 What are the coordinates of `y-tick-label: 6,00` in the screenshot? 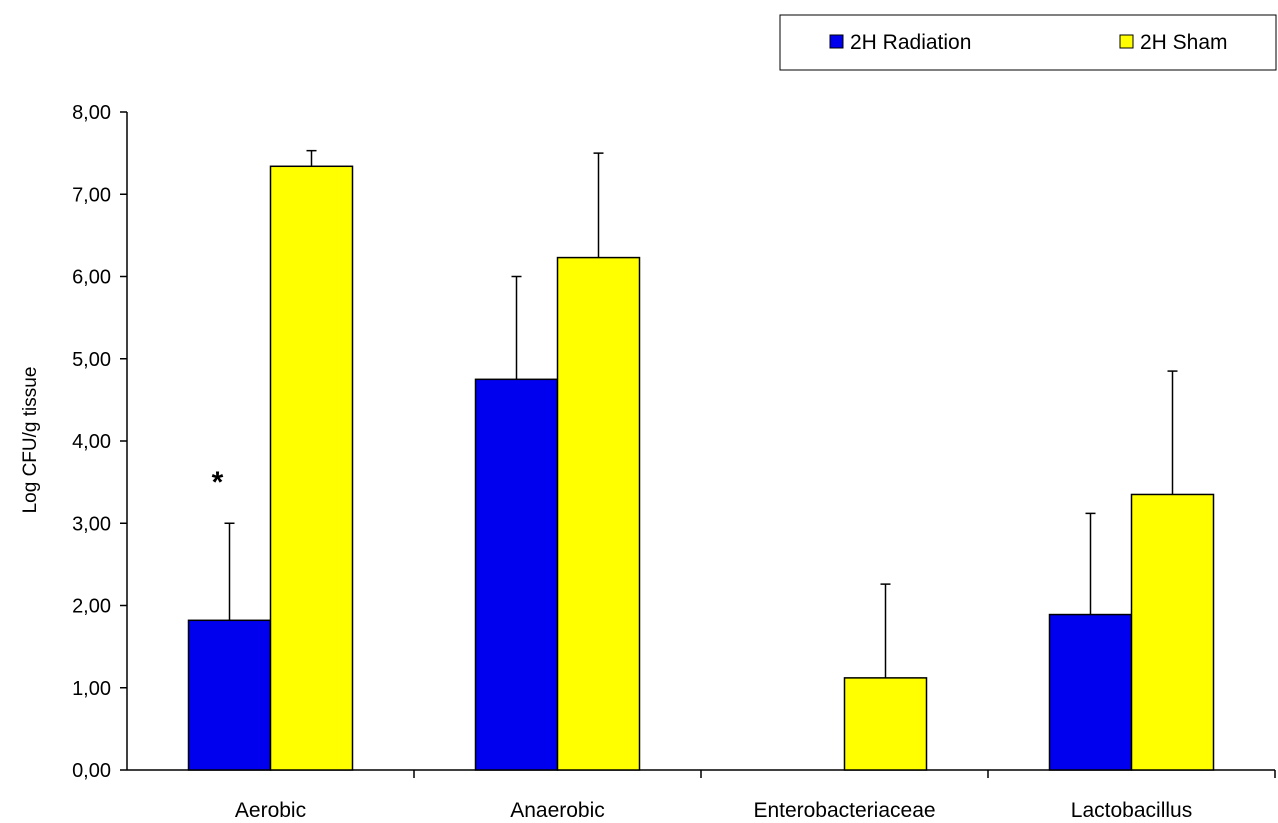 It's located at (91, 278).